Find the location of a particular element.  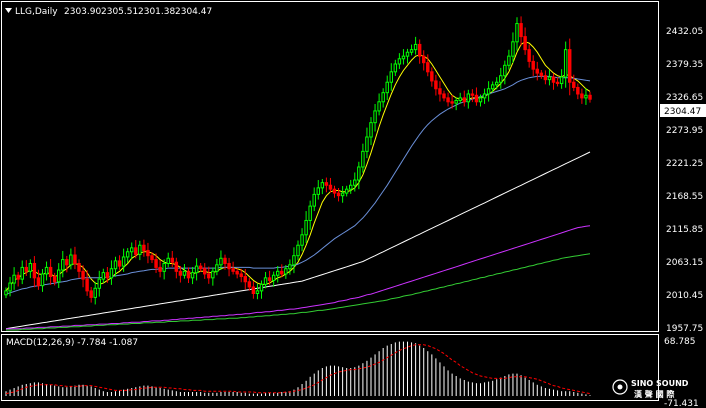

ohlc-close: 2304.47 is located at coordinates (193, 12).